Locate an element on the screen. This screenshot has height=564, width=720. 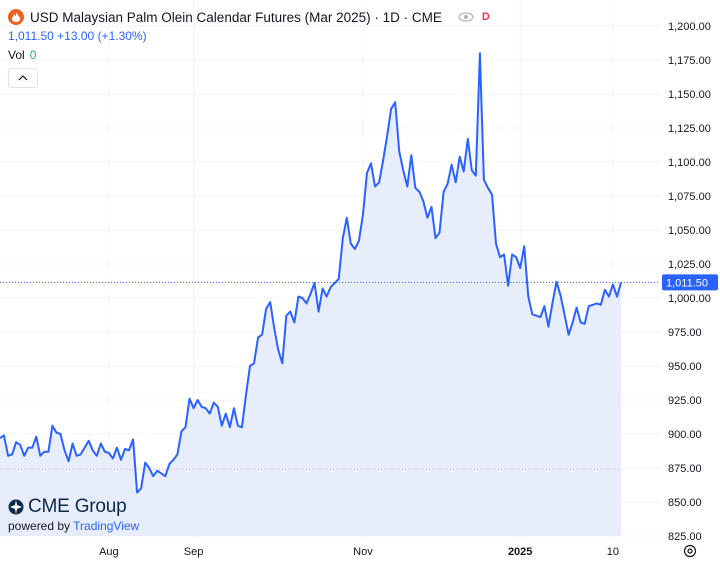
y-tick-label: 1,150.00 is located at coordinates (689, 95).